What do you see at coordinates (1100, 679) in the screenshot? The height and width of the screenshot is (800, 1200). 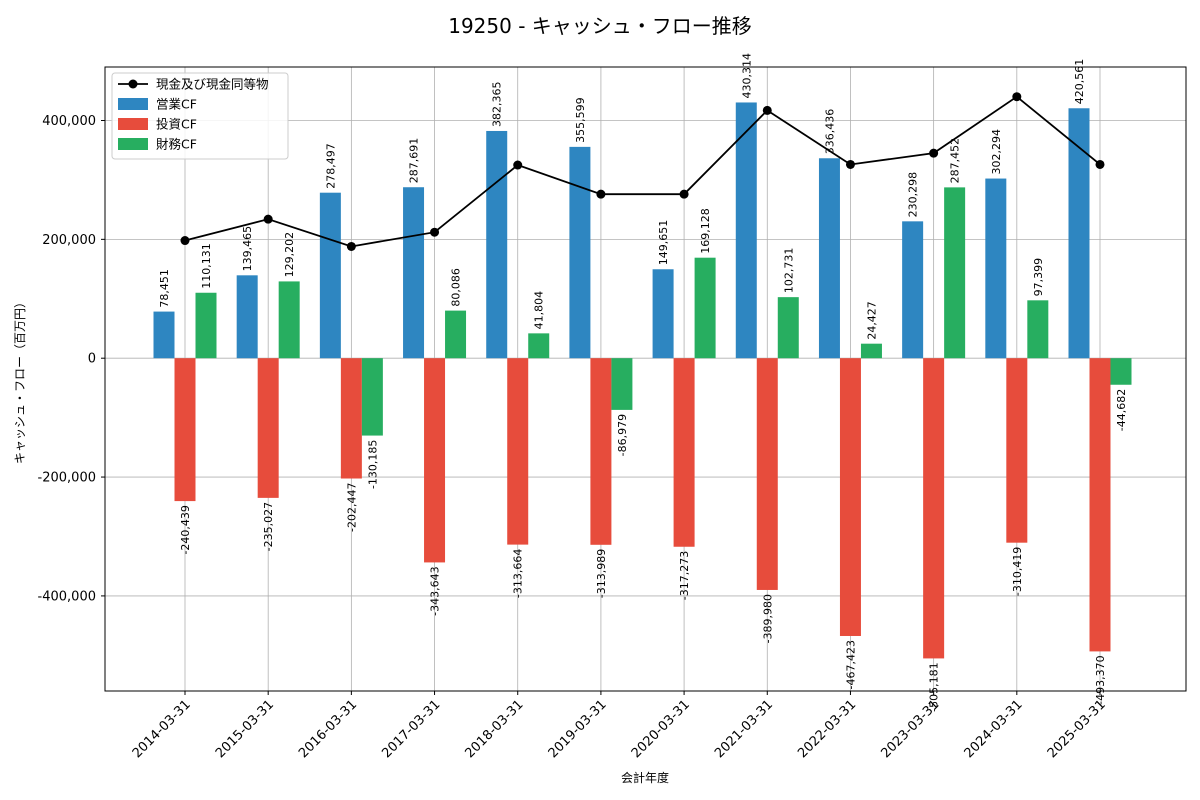 I see `data-label-投資CF: -493,370` at bounding box center [1100, 679].